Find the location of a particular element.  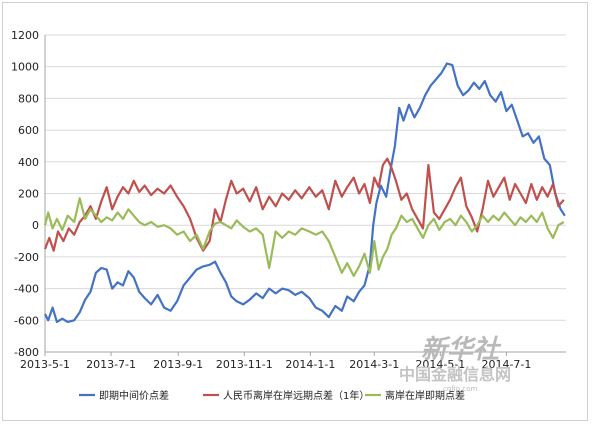

watermark-url: cnfin.com is located at coordinates (460, 389).